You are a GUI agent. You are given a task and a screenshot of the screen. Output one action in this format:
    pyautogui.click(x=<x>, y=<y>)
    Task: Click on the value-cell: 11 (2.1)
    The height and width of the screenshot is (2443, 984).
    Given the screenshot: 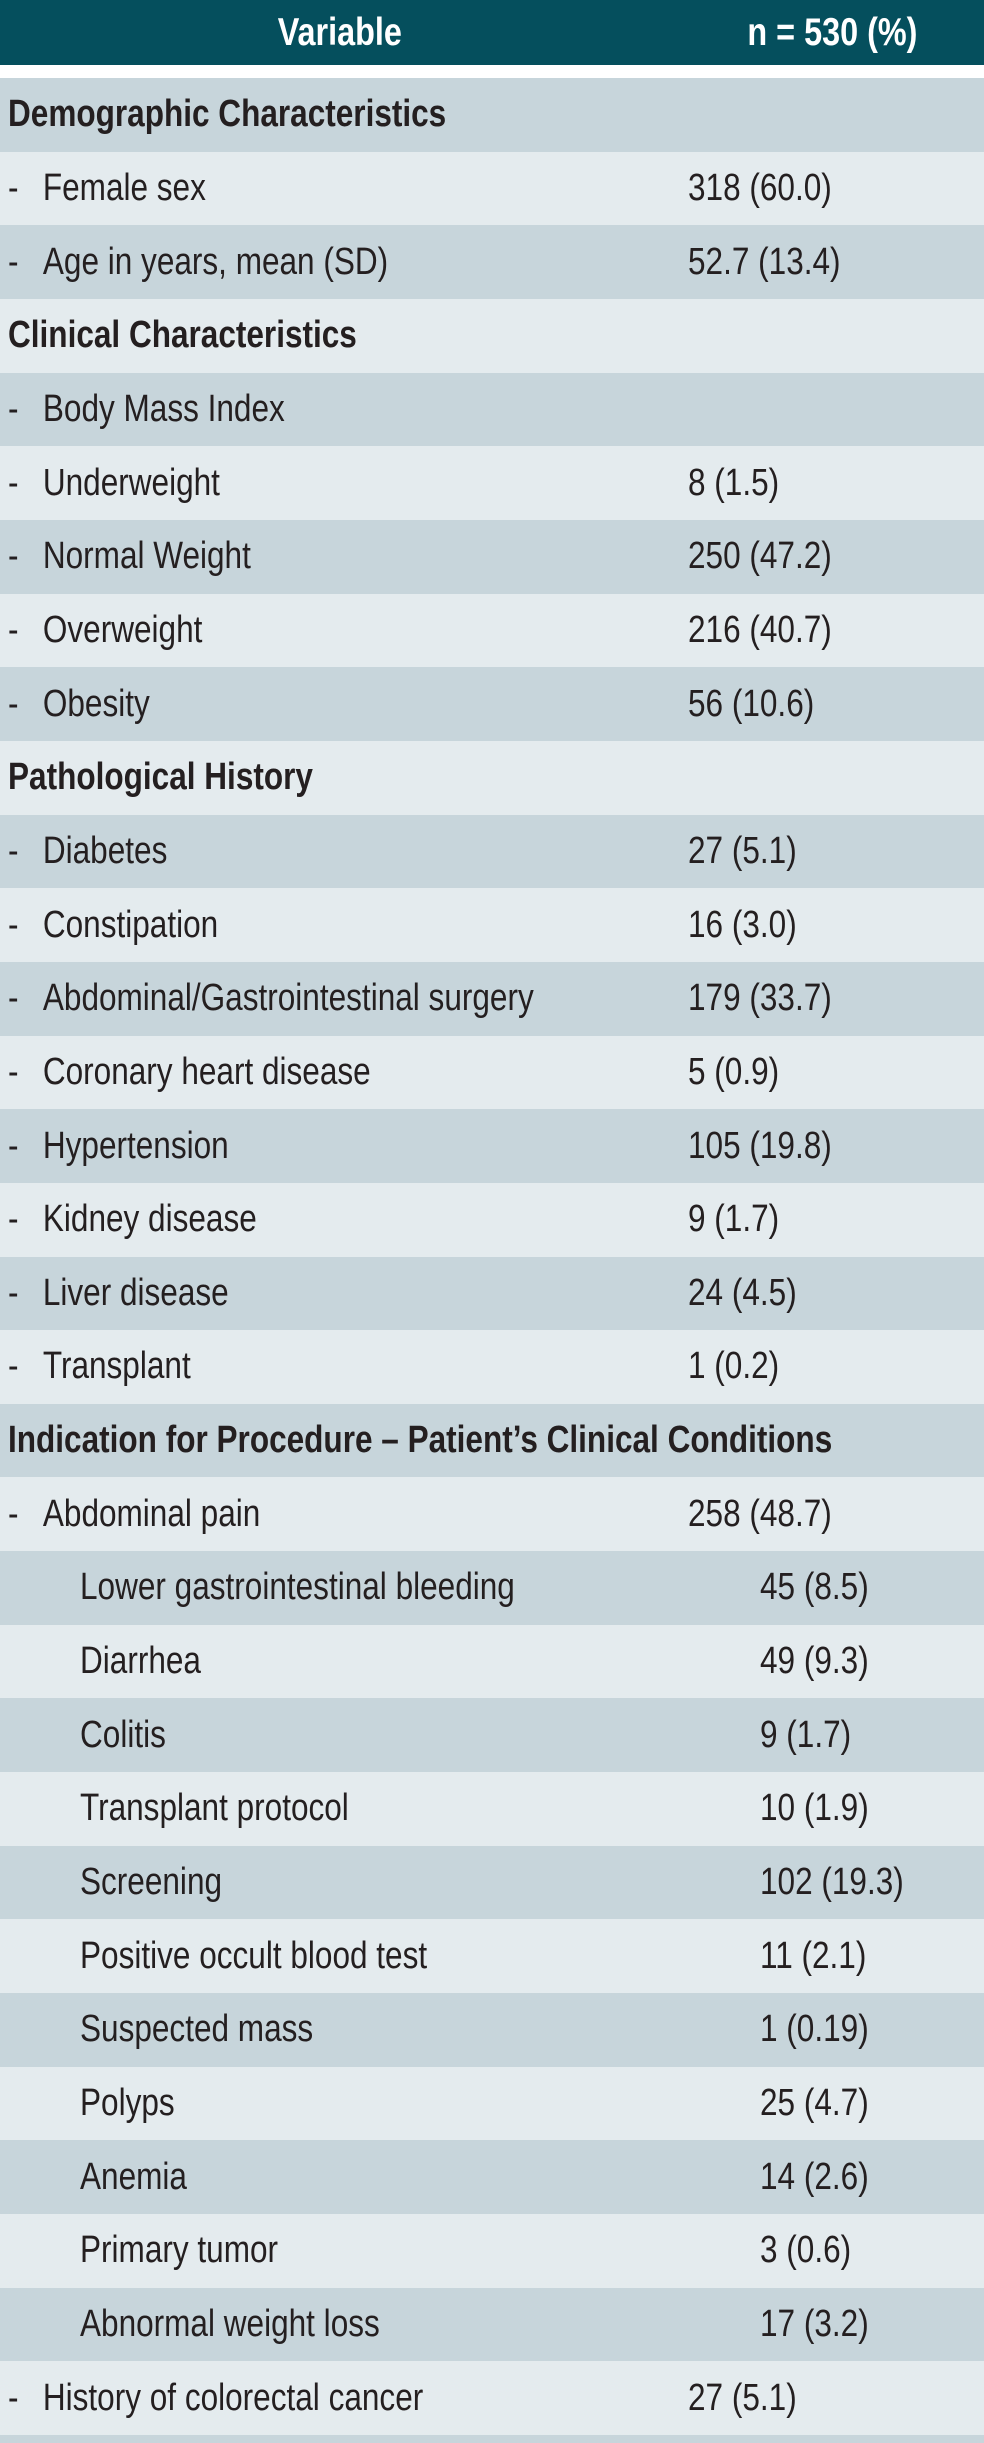 What is the action you would take?
    pyautogui.click(x=872, y=1956)
    